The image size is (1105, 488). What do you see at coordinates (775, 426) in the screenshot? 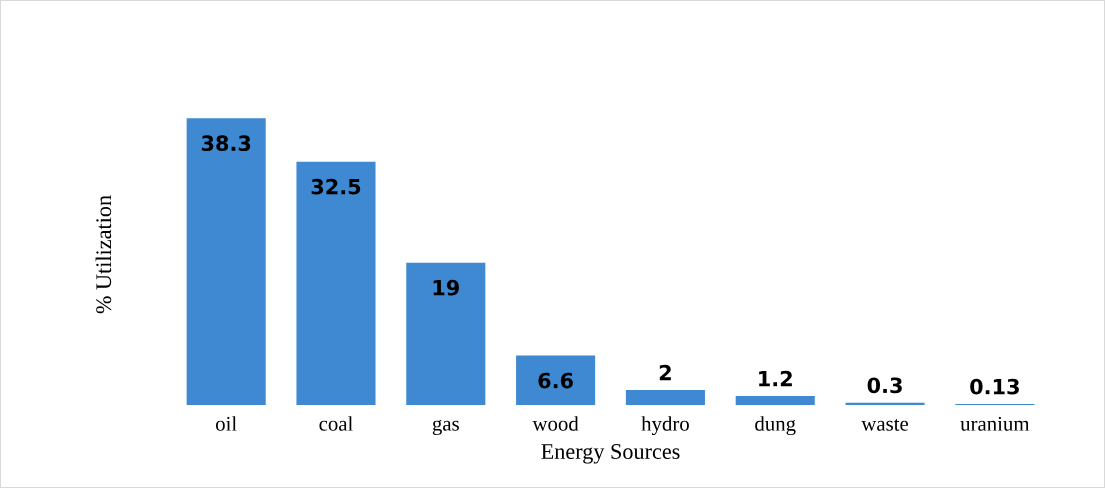
I see `x-tick-label: dung` at bounding box center [775, 426].